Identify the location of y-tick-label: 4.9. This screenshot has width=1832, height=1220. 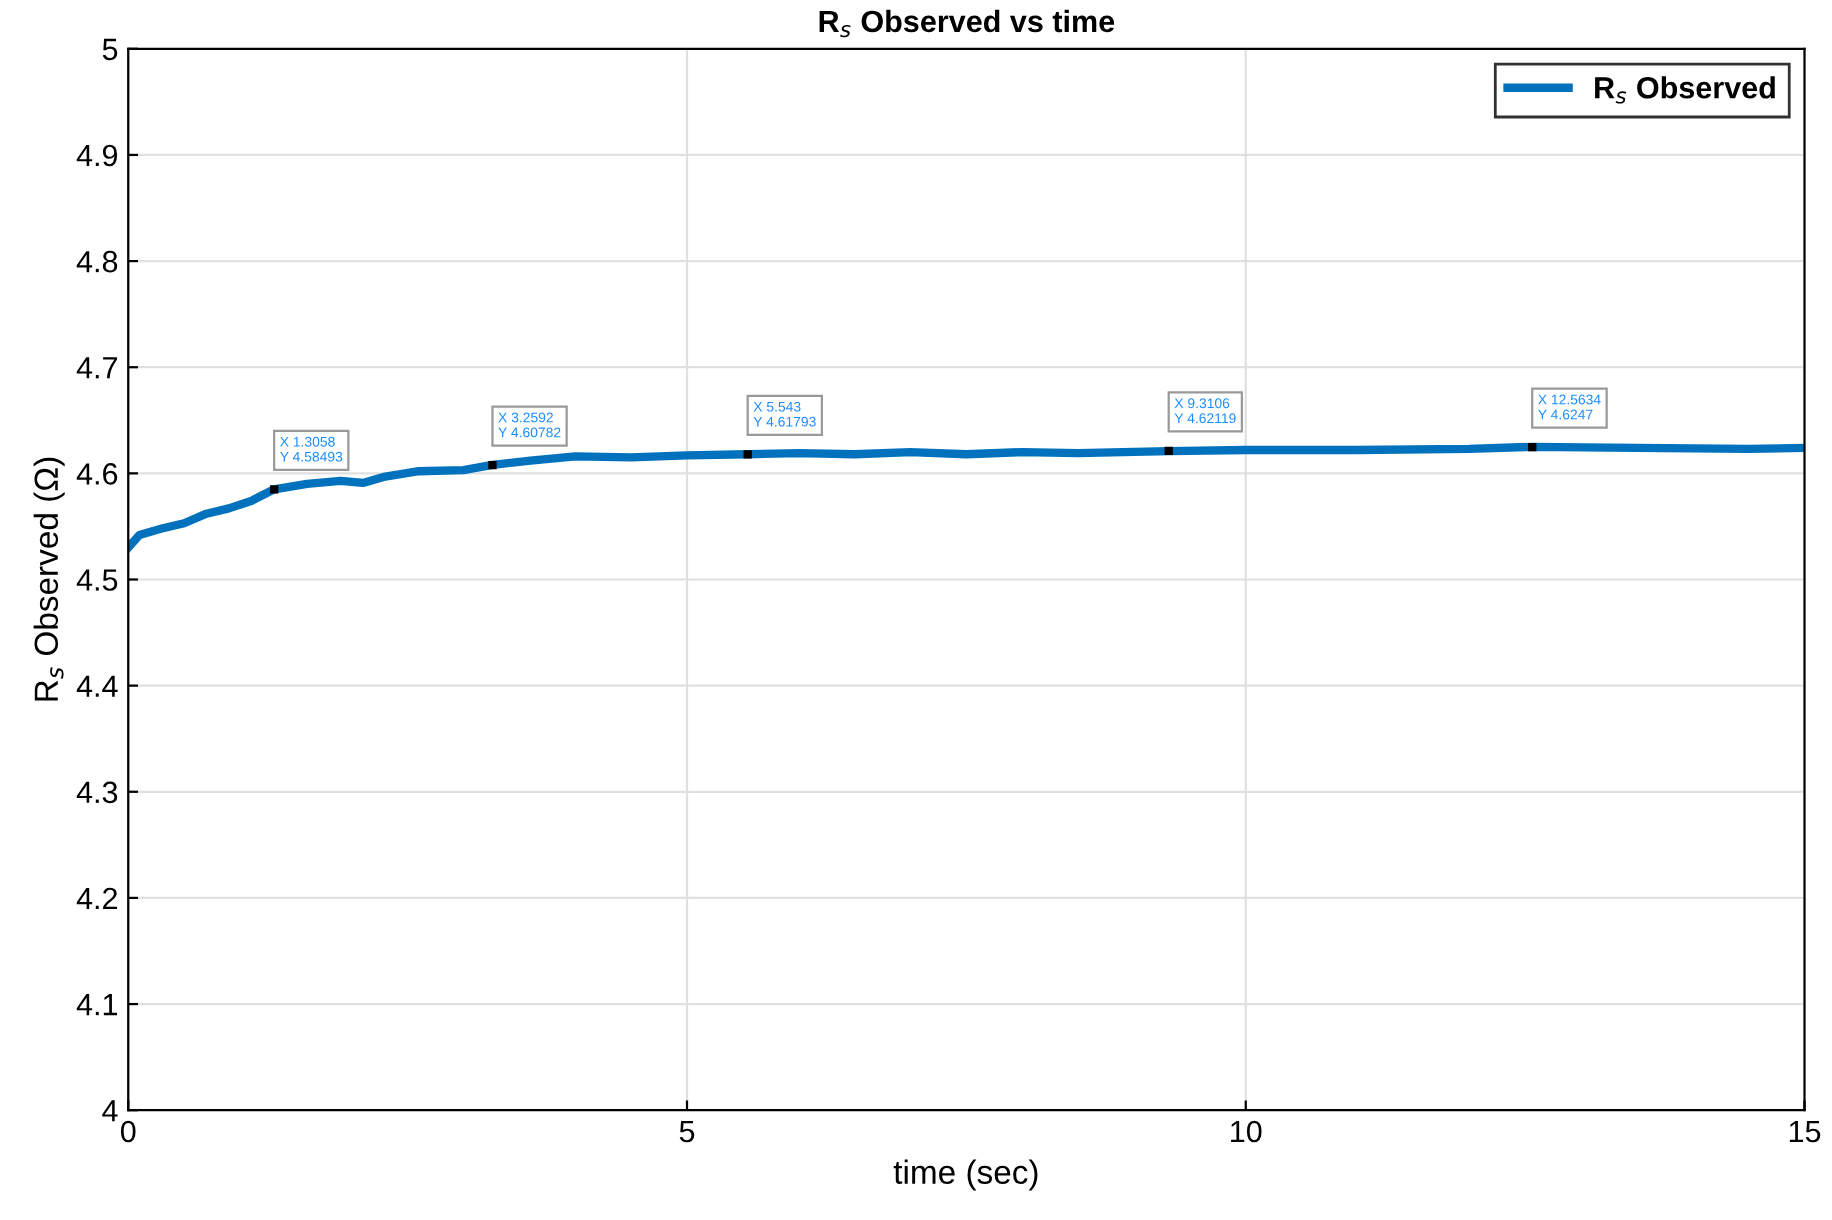
(97, 155).